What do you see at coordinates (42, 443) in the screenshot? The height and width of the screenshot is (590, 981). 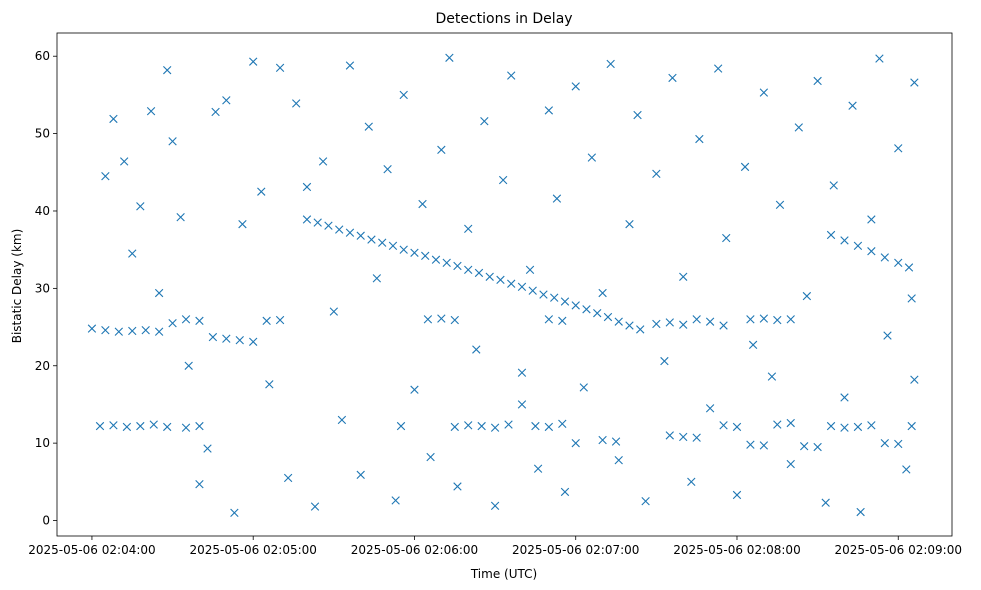 I see `y-tick-label: 10` at bounding box center [42, 443].